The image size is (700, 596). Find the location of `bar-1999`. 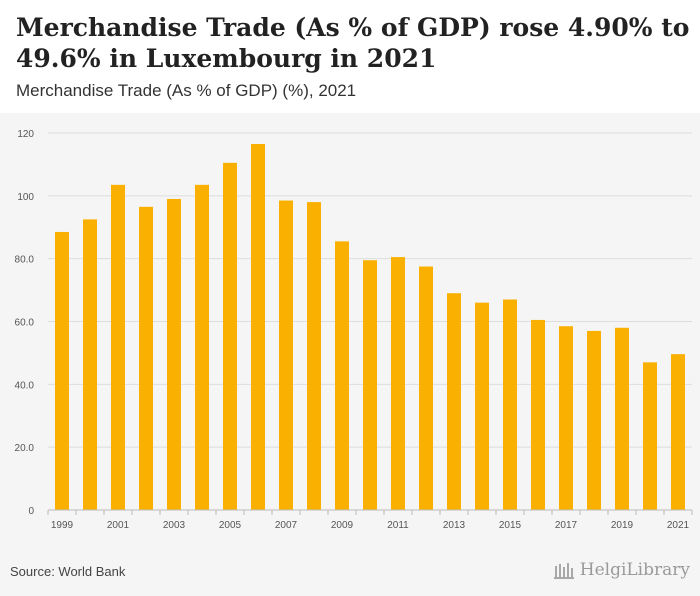

bar-1999 is located at coordinates (62, 370).